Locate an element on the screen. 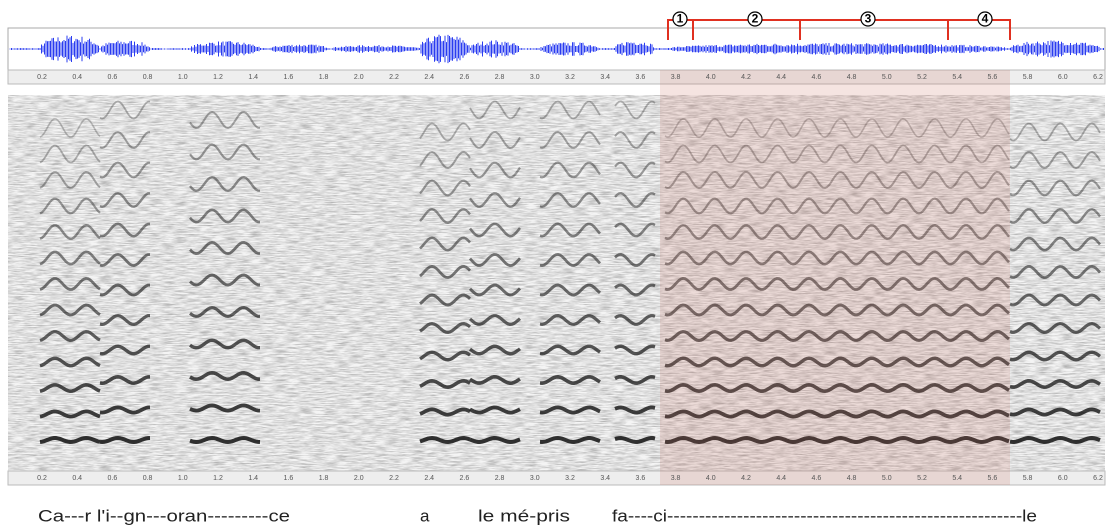 This screenshot has width=1113, height=529. bottom-tick-label: 2.6 is located at coordinates (465, 478).